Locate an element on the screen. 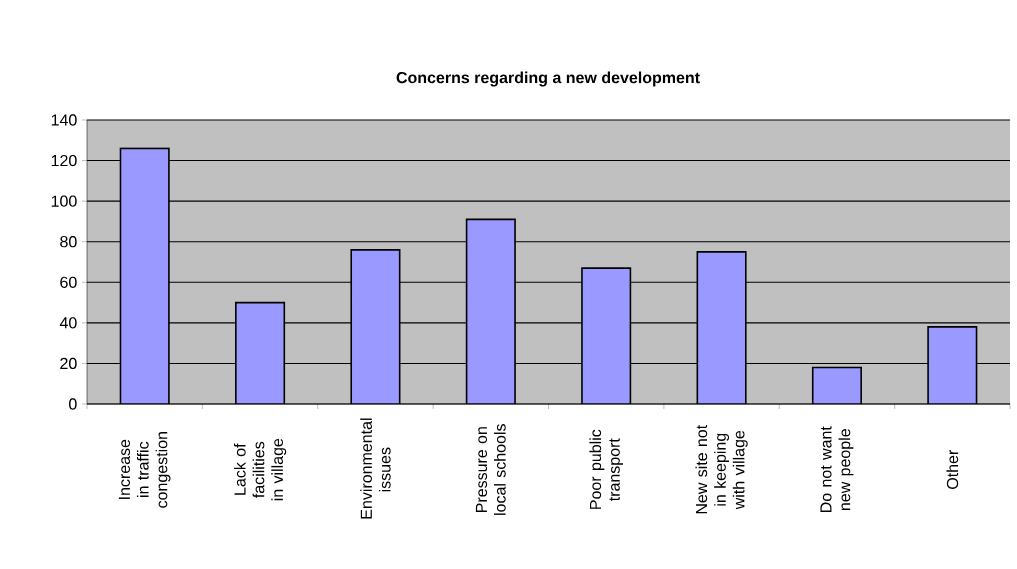  y-tick-label: 140 is located at coordinates (64, 120).